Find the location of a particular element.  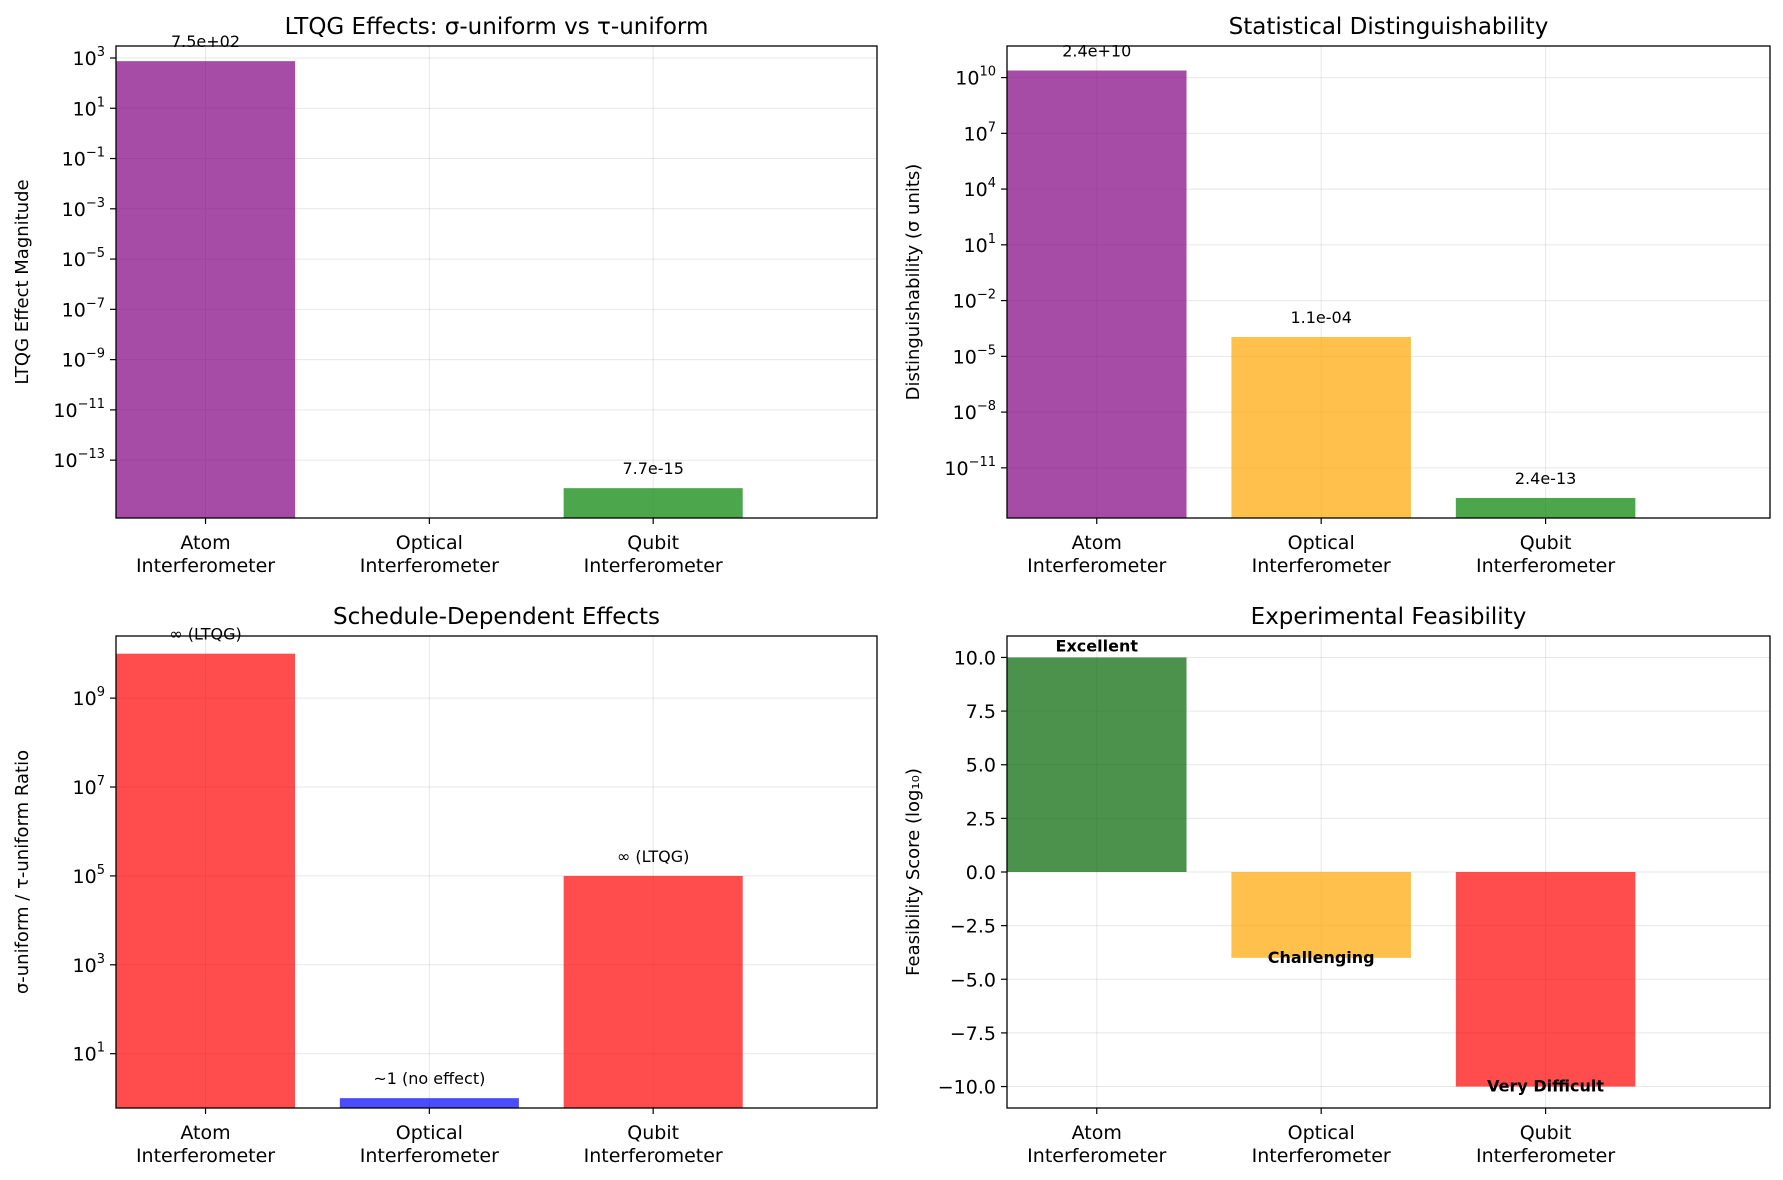

y-tick-exponent: −8 is located at coordinates (986, 406).